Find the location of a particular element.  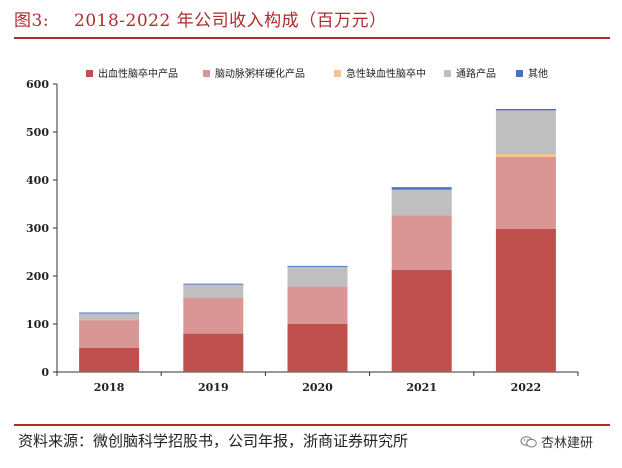

legend-label: 出血性脑卒中产品 is located at coordinates (138, 73).